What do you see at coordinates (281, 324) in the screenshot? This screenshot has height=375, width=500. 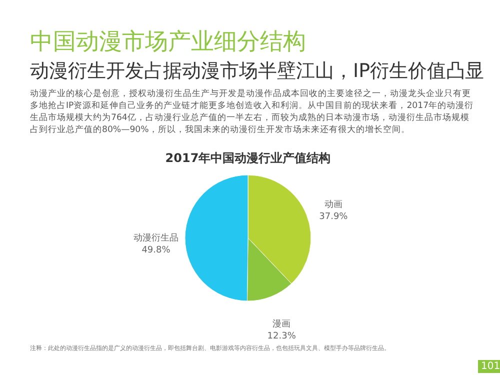 I see `slice-label: 漫画` at bounding box center [281, 324].